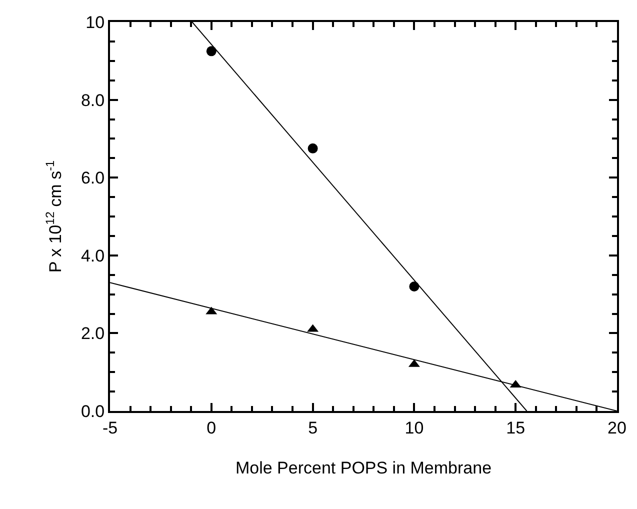 The height and width of the screenshot is (509, 637). I want to click on y-tick-label: 8.0, so click(92, 100).